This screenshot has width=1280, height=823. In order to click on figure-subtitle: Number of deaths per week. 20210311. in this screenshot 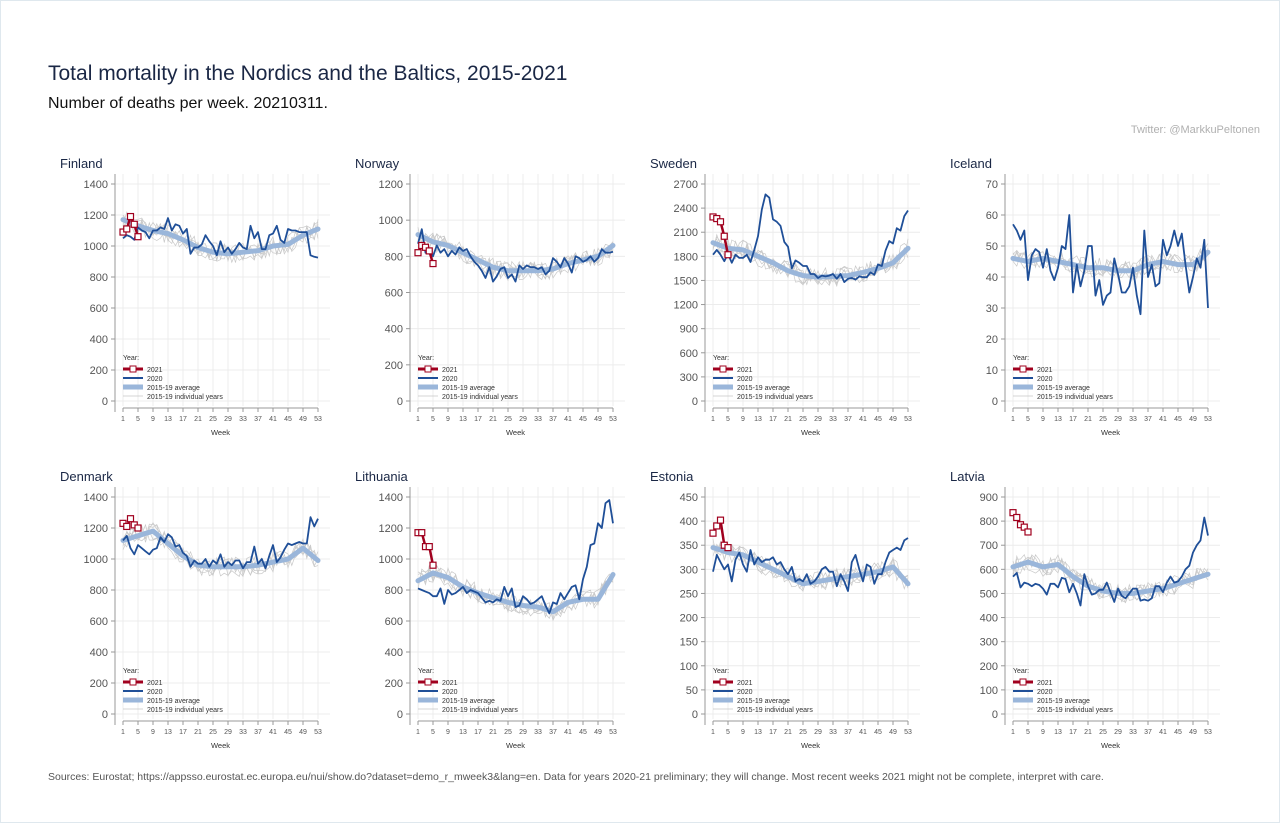, I will do `click(188, 103)`.